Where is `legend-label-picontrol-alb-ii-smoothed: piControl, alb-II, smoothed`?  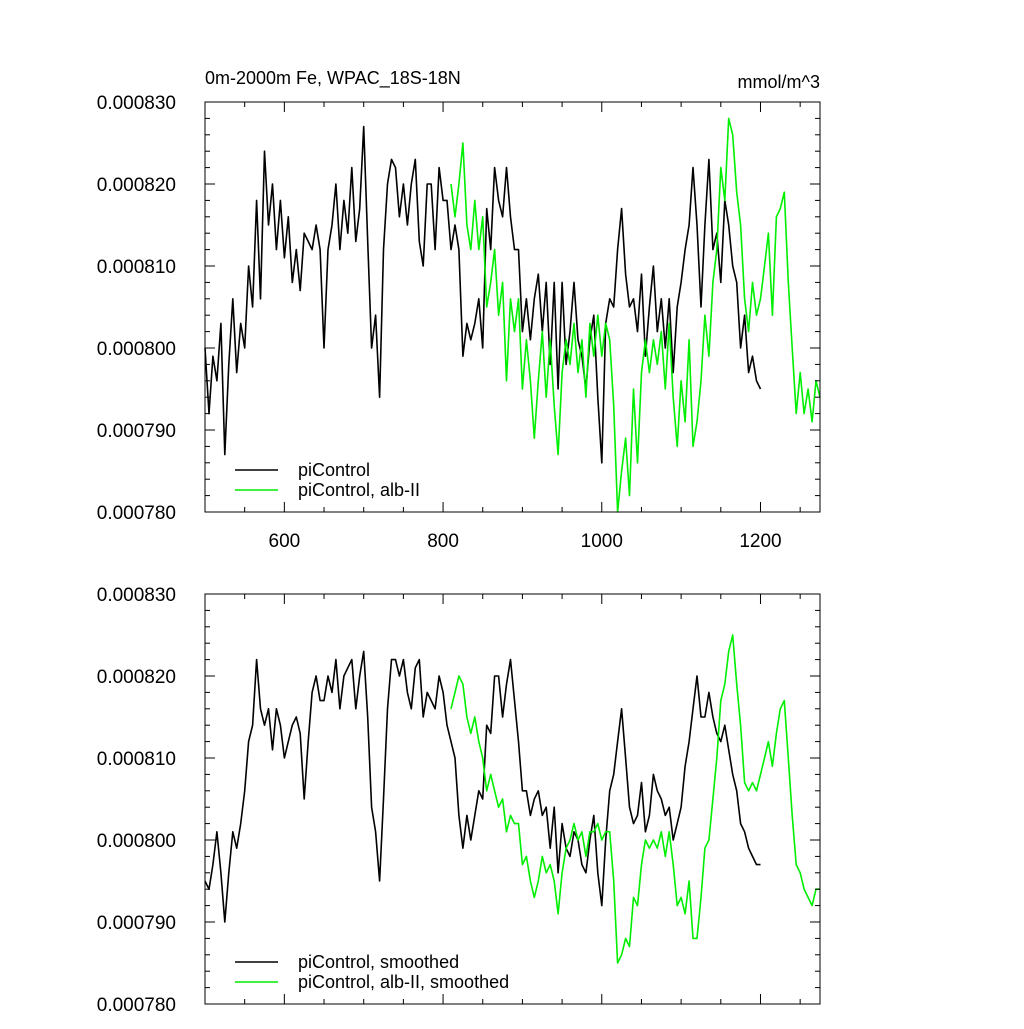
legend-label-picontrol-alb-ii-smoothed: piControl, alb-II, smoothed is located at coordinates (403, 982).